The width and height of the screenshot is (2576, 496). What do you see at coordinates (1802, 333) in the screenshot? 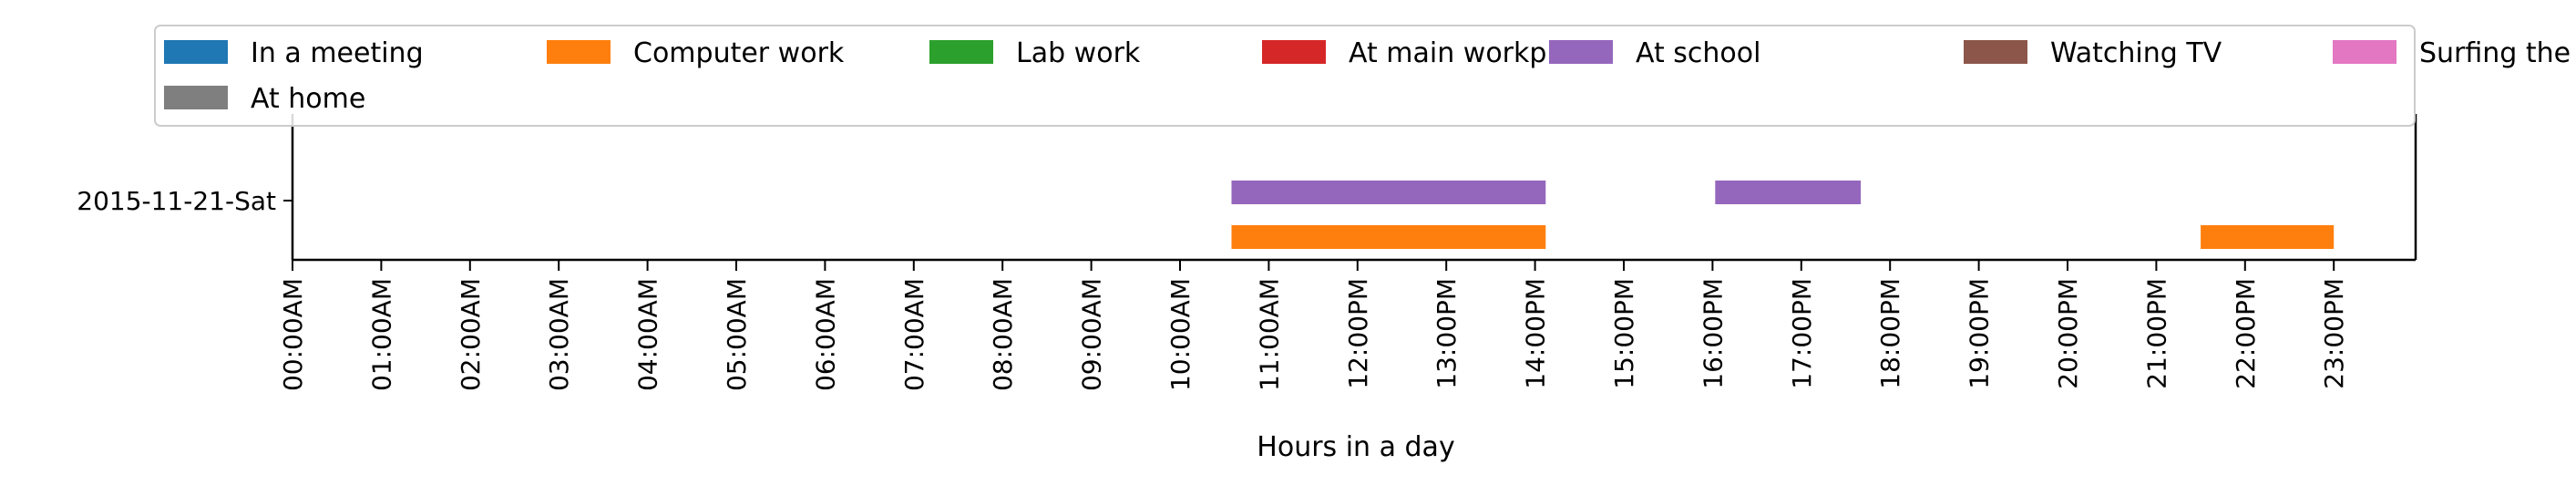
I see `x-tick-label: 17:00PM` at bounding box center [1802, 333].